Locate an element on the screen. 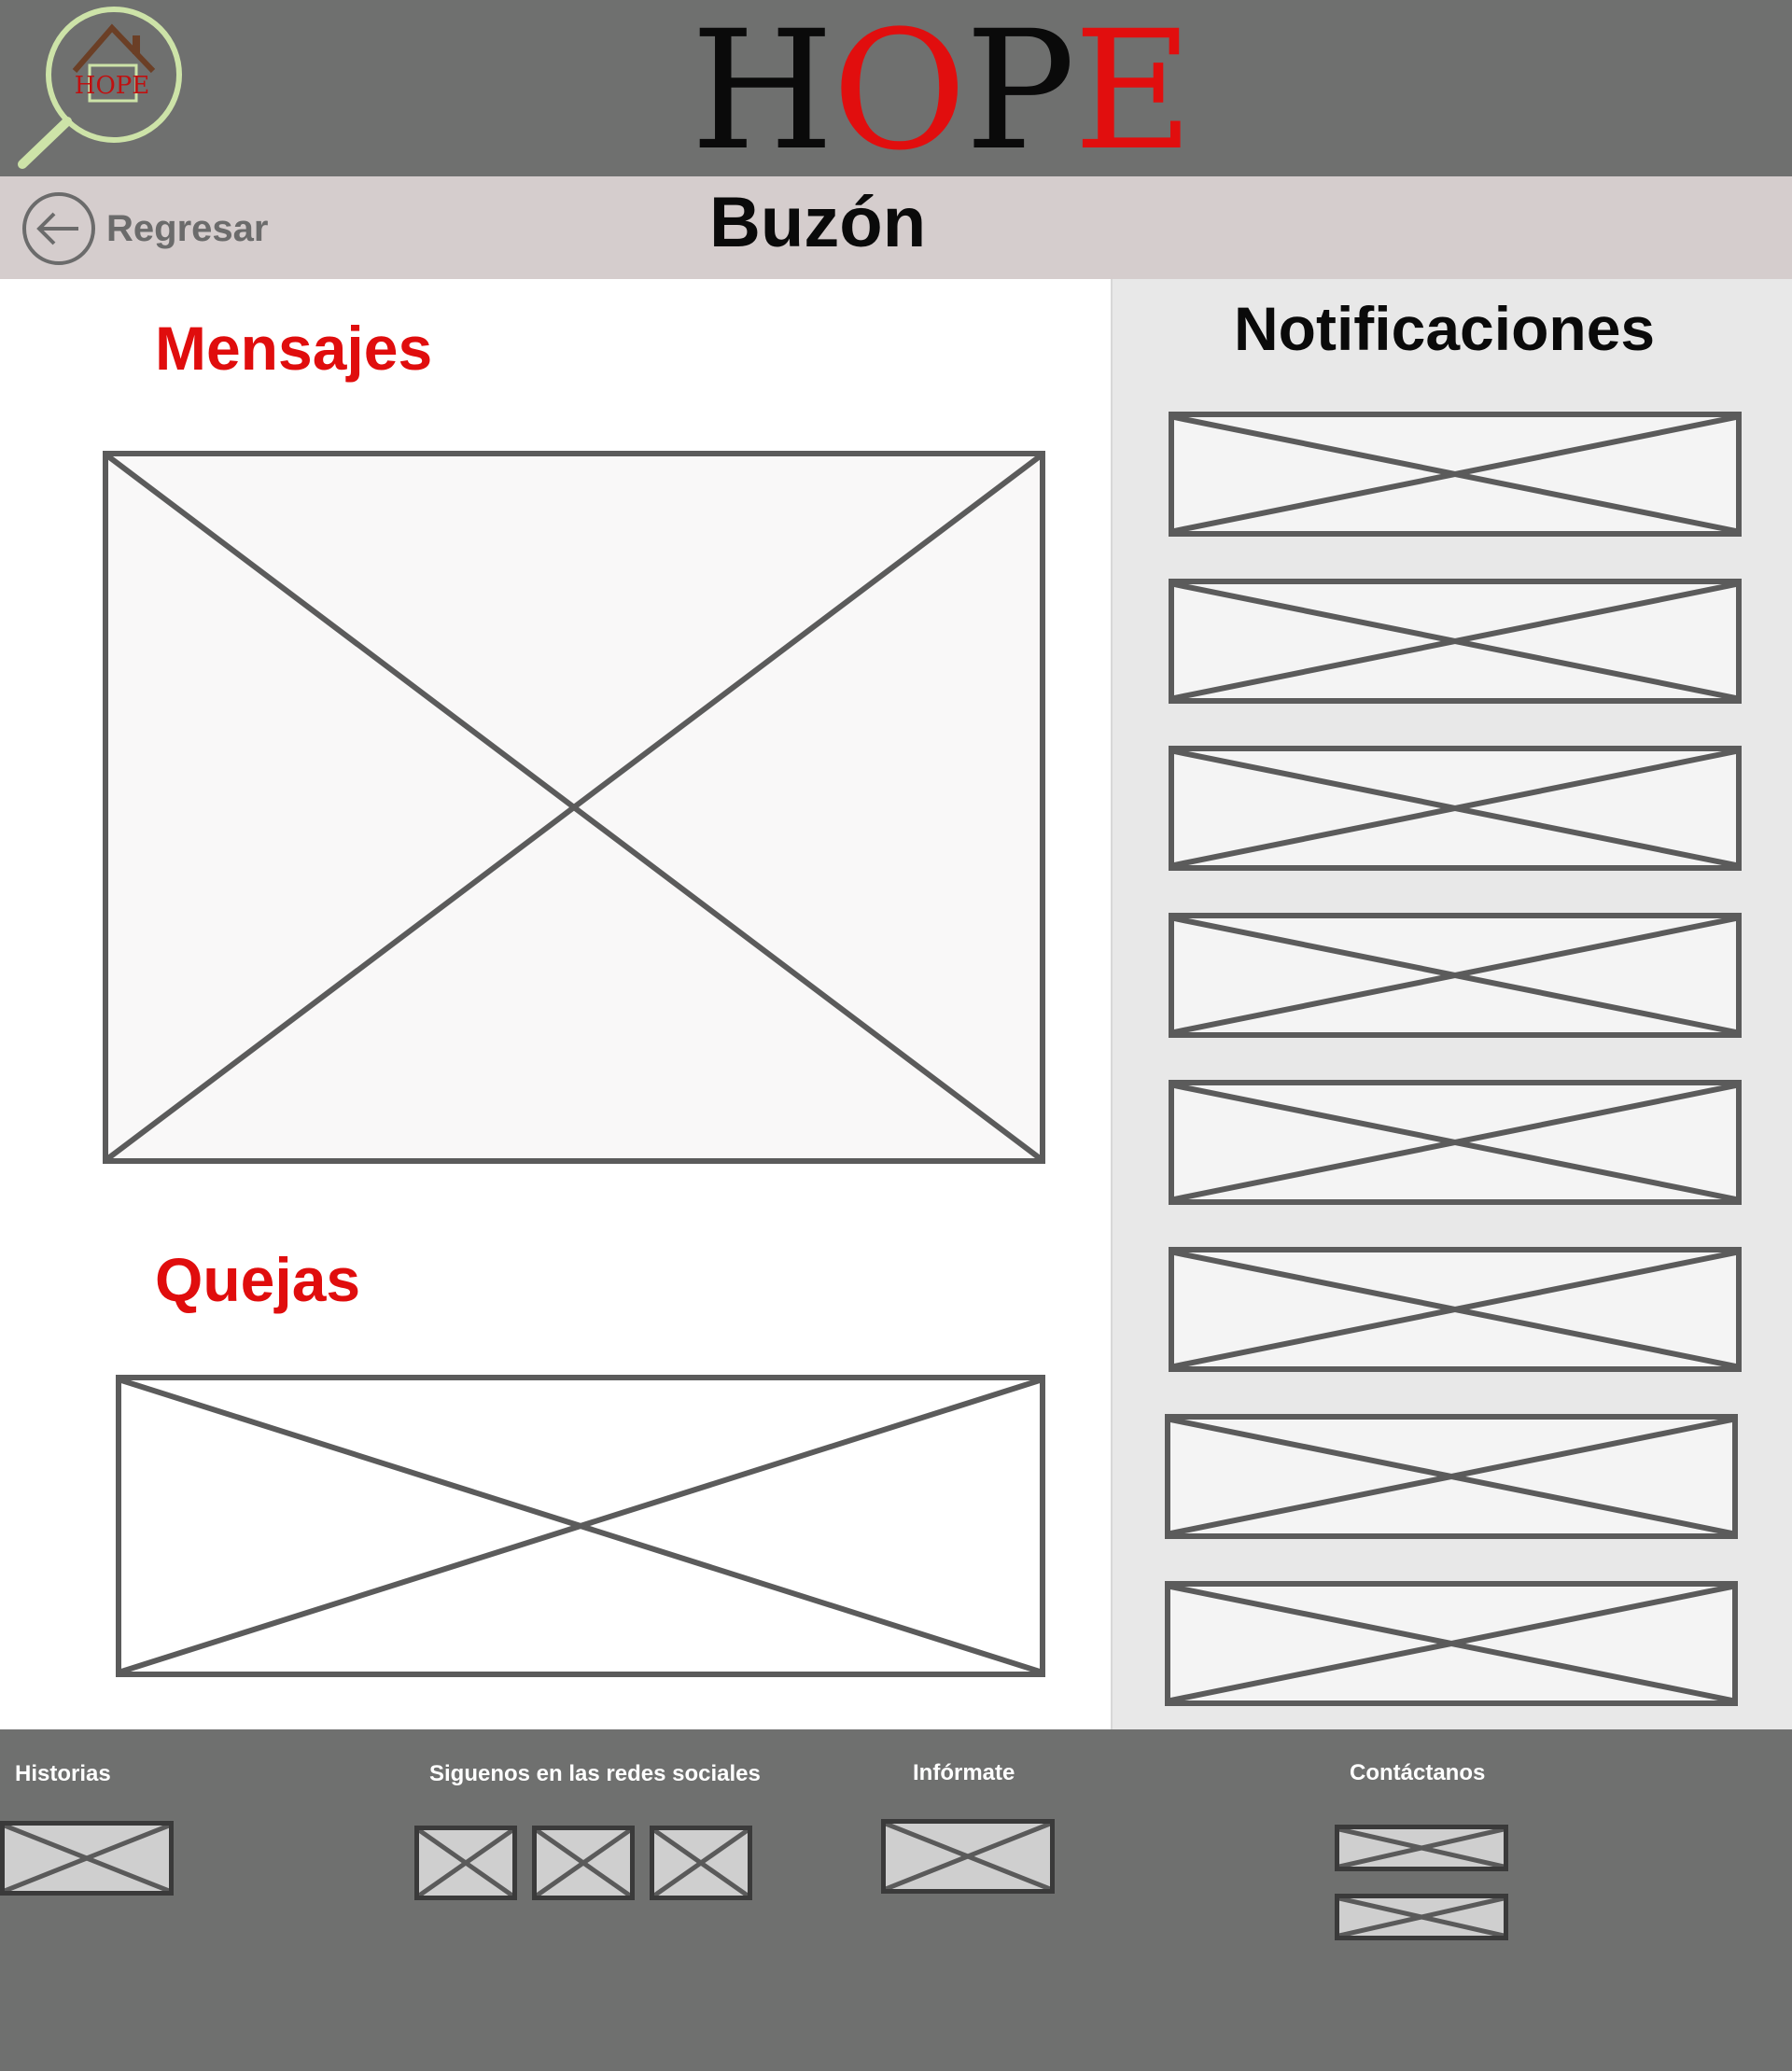 The image size is (1792, 2071). brand-title: HOPE is located at coordinates (942, 91).